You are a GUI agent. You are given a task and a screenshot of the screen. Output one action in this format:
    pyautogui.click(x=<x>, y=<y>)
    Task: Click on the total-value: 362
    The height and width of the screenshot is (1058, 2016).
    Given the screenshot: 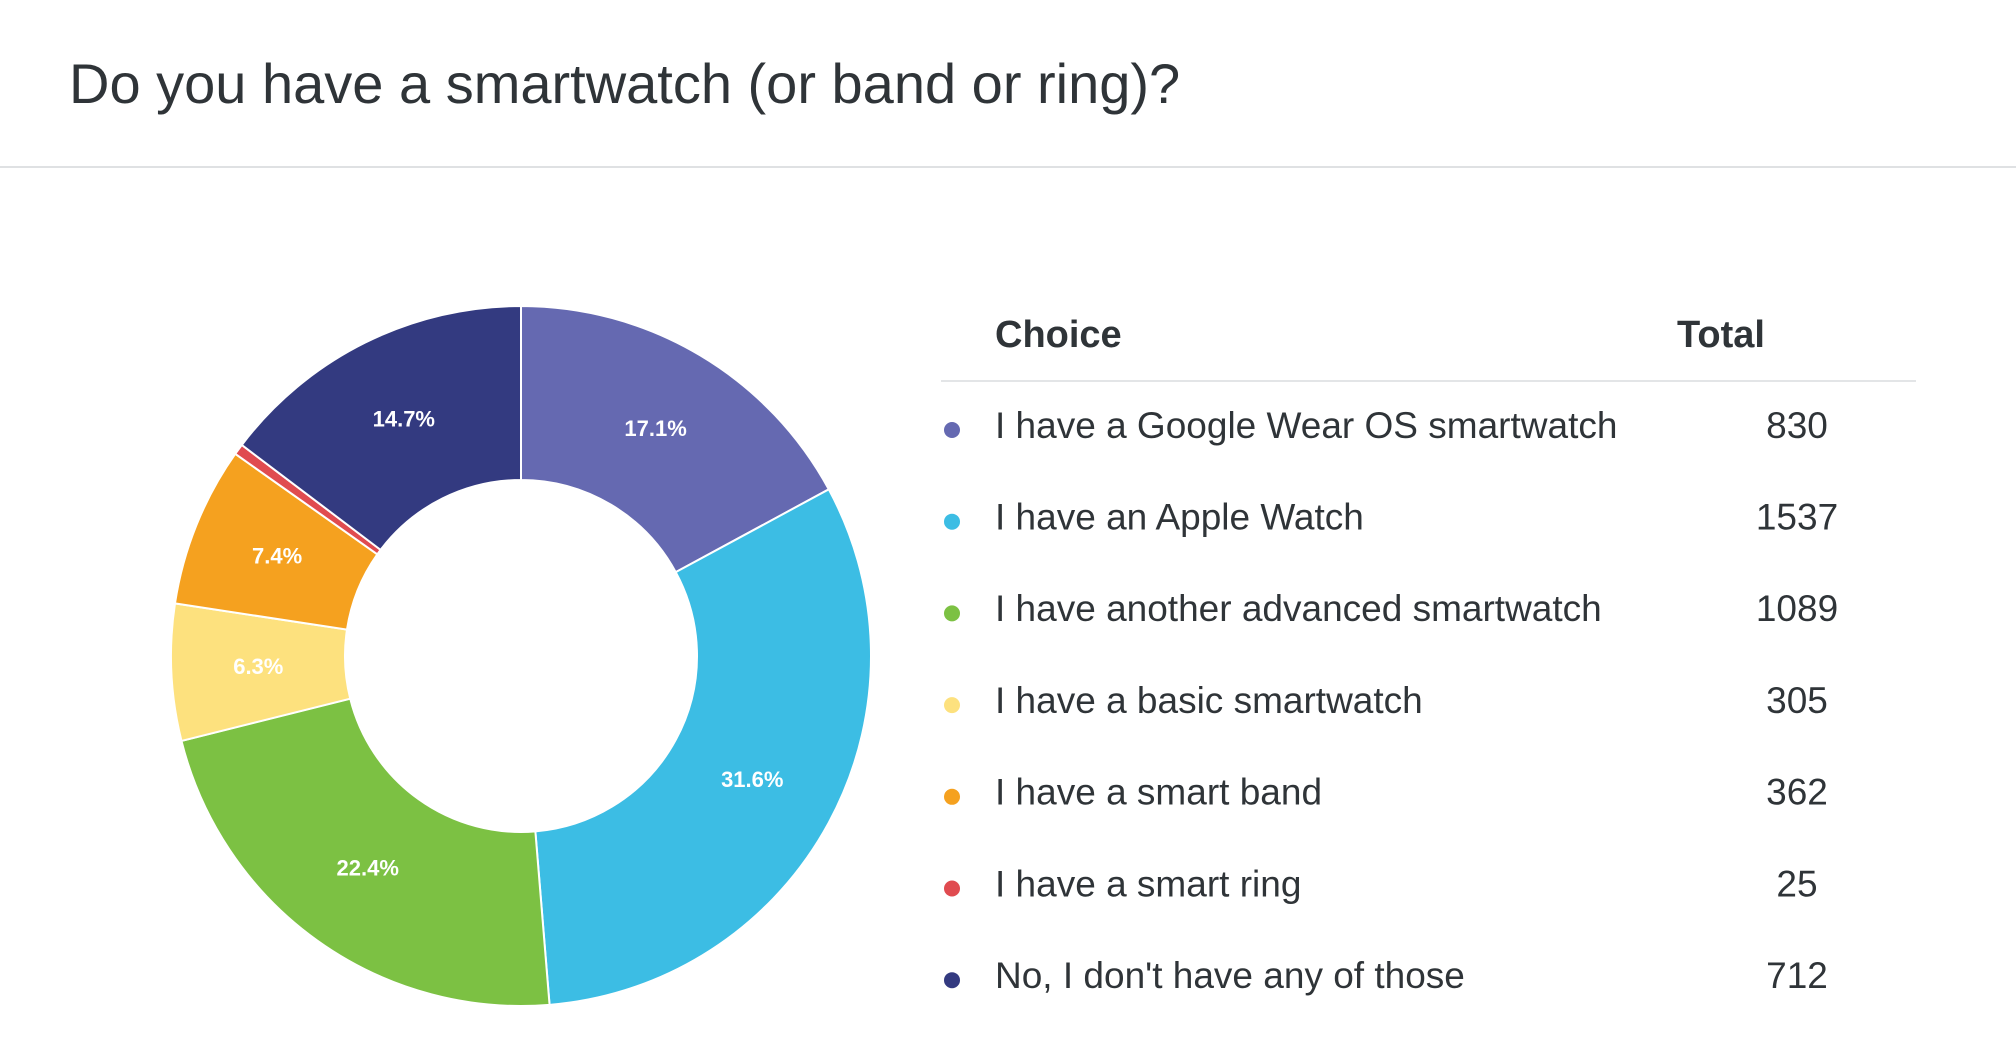 What is the action you would take?
    pyautogui.click(x=1797, y=792)
    